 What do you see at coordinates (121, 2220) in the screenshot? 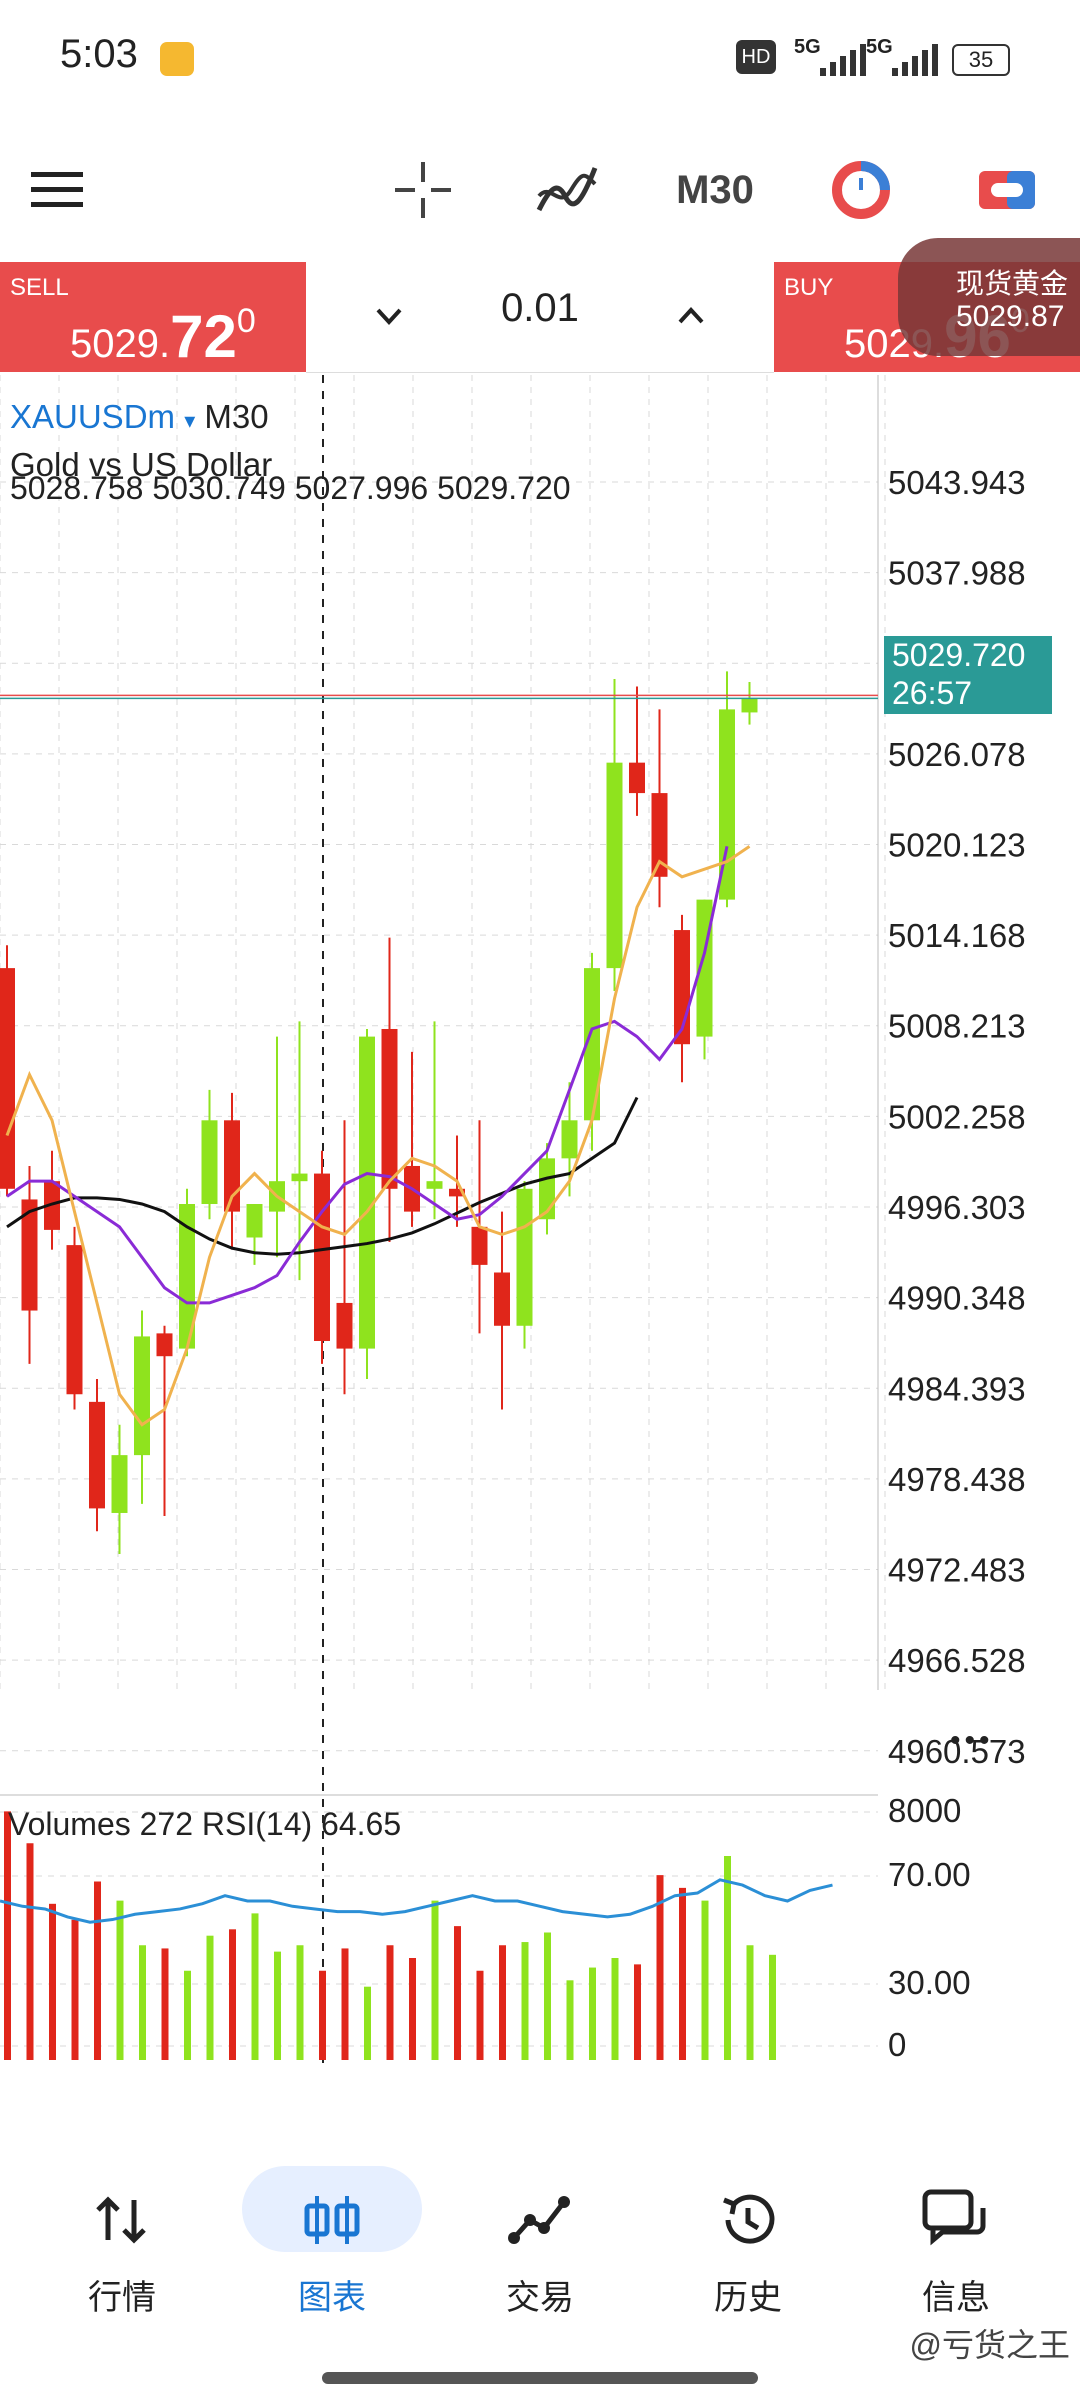
I see `quotes-icon` at bounding box center [121, 2220].